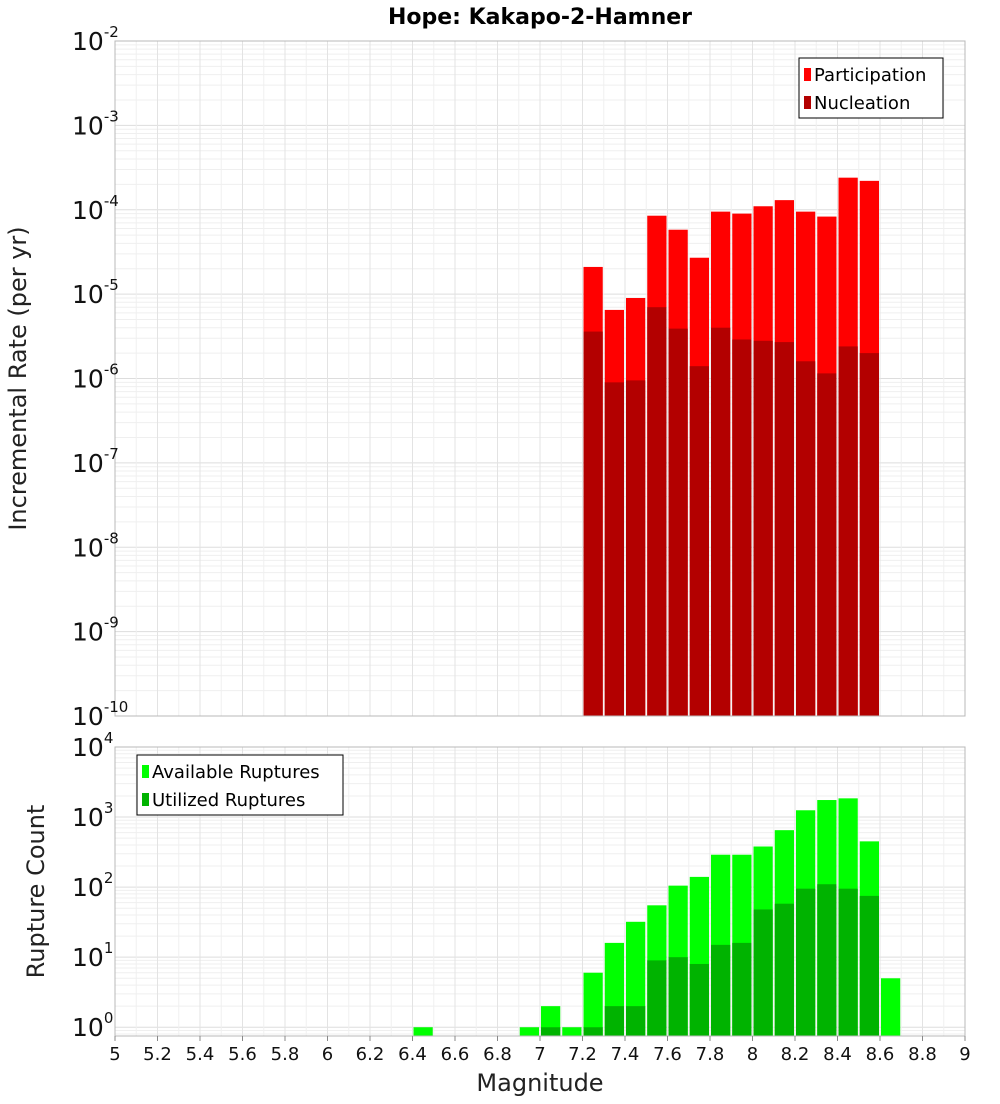 This screenshot has height=1104, width=1000. I want to click on count-x-tick-label: 7.8, so click(710, 1054).